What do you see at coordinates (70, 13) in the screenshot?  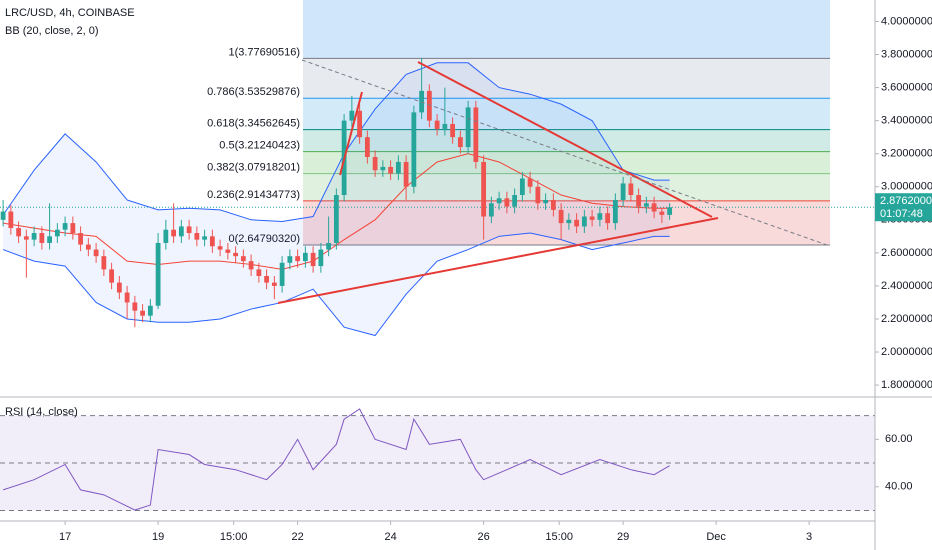 I see `chart-title: LRC/USD, 4h, COINBASE` at bounding box center [70, 13].